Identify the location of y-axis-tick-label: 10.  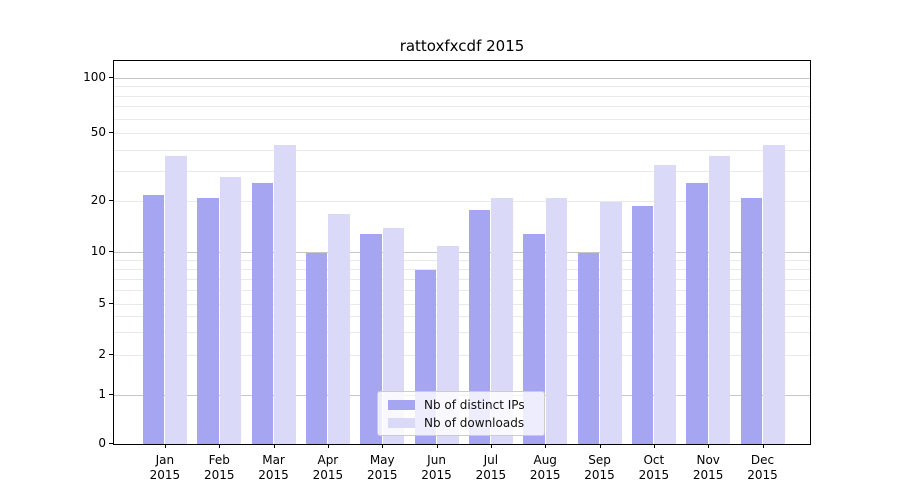
(98, 251).